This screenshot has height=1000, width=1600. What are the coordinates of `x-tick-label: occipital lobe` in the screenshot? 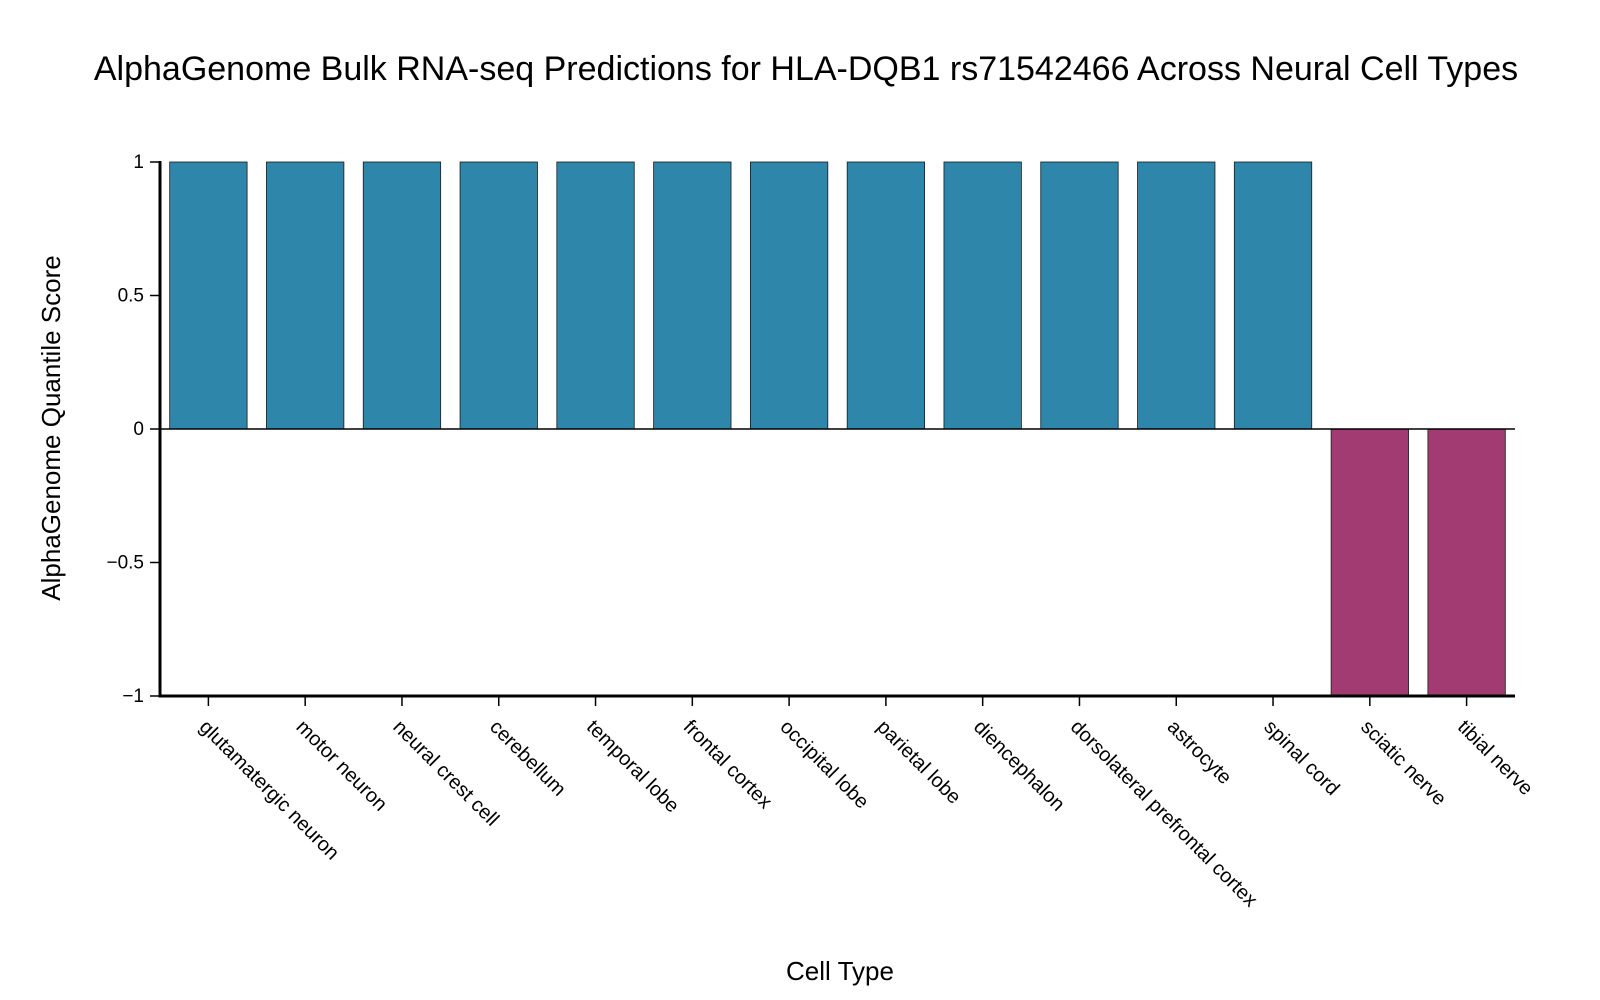 It's located at (824, 764).